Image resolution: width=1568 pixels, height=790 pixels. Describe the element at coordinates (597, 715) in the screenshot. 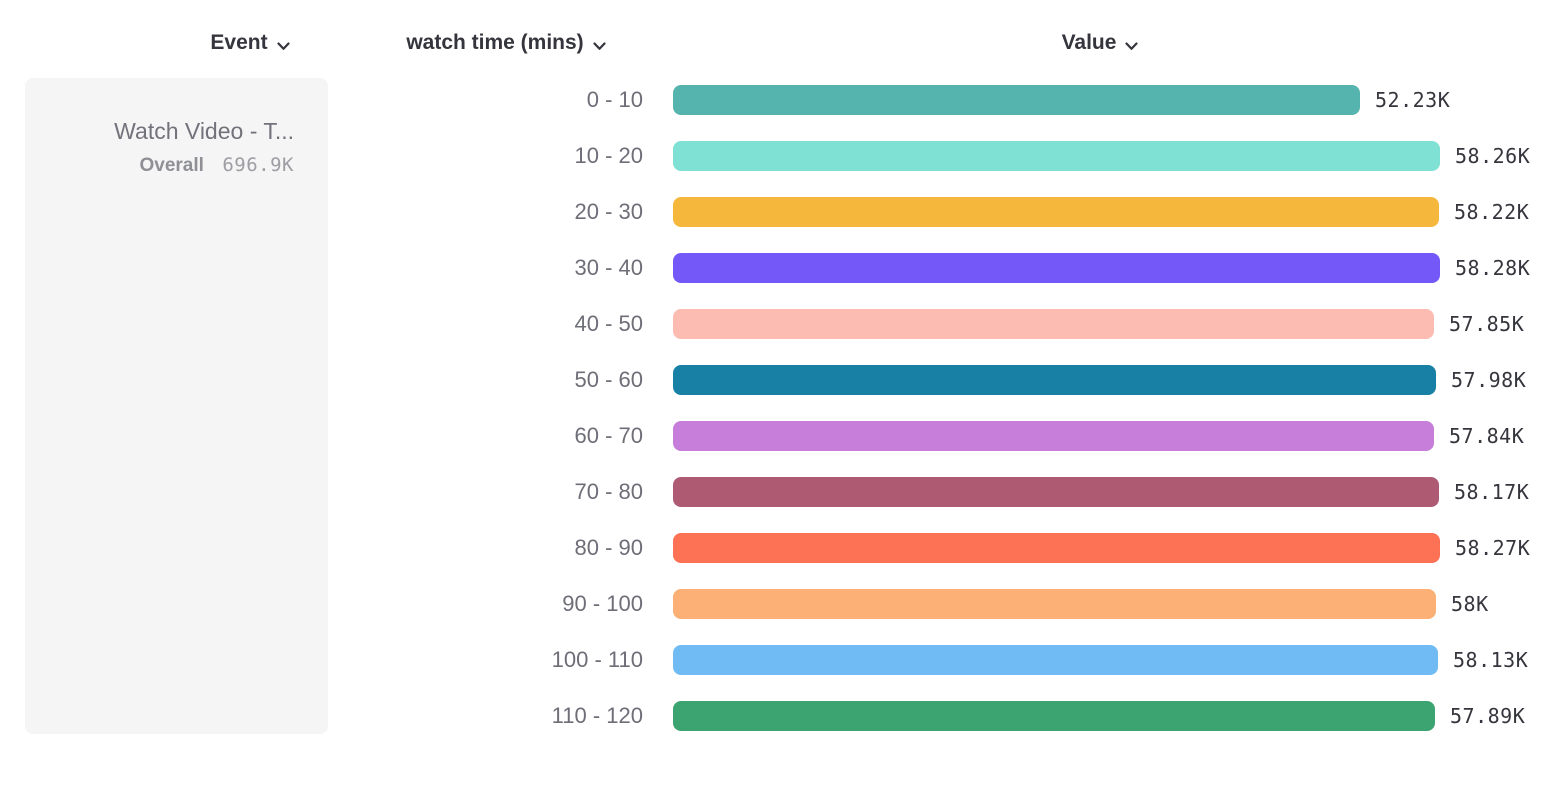

I see `bucket-label: 110 - 120` at that location.